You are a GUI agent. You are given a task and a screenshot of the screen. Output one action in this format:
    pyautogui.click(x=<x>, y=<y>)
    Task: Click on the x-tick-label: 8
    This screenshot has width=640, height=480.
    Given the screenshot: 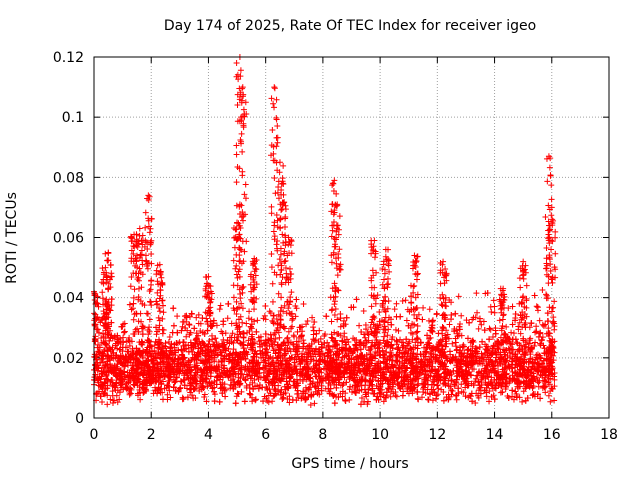 What is the action you would take?
    pyautogui.click(x=322, y=435)
    